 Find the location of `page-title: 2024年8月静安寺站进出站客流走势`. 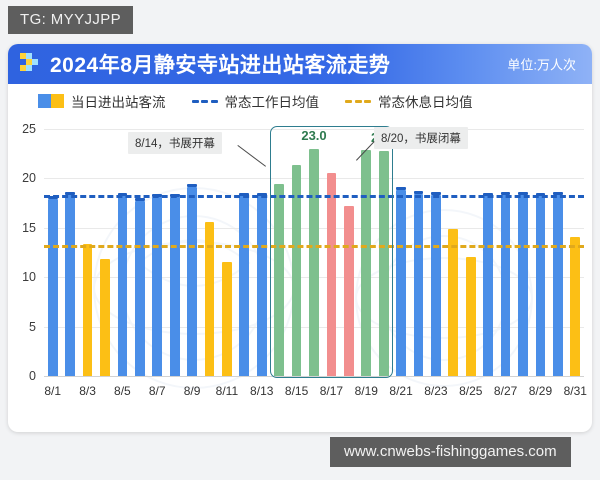

page-title: 2024年8月静安寺站进出站客流走势 is located at coordinates (220, 65).